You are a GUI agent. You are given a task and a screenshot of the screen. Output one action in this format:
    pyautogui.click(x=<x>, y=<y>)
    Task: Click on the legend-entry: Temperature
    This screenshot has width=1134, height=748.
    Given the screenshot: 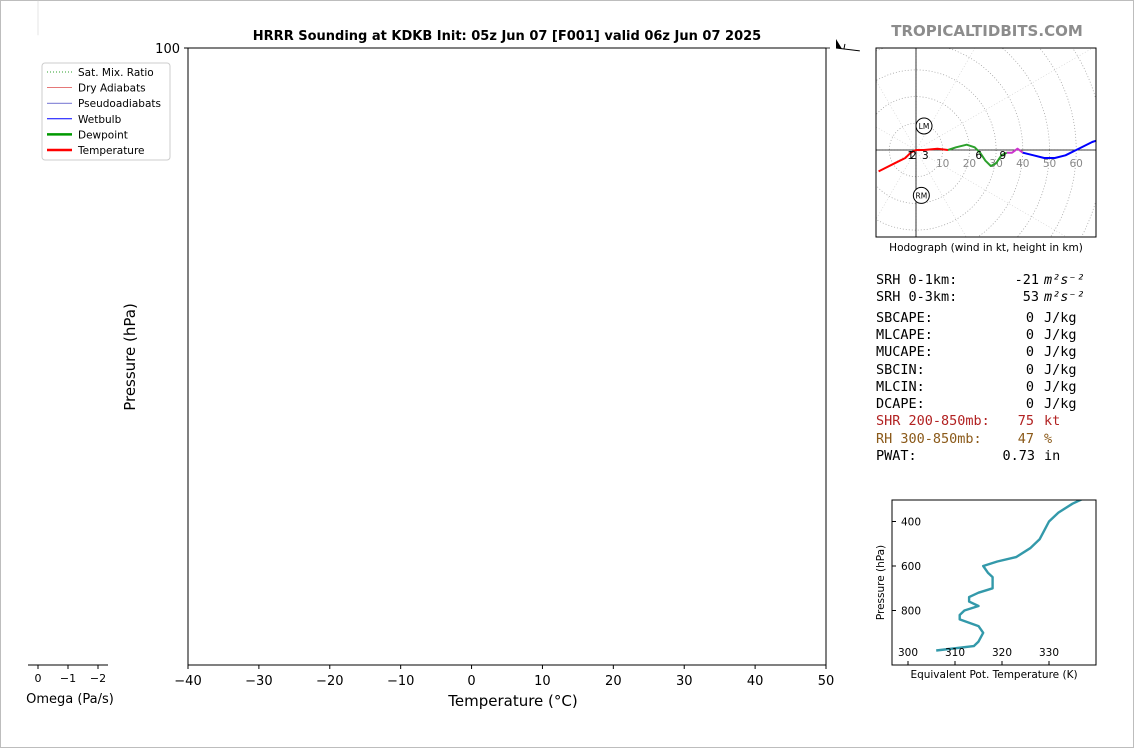 What is the action you would take?
    pyautogui.click(x=96, y=151)
    